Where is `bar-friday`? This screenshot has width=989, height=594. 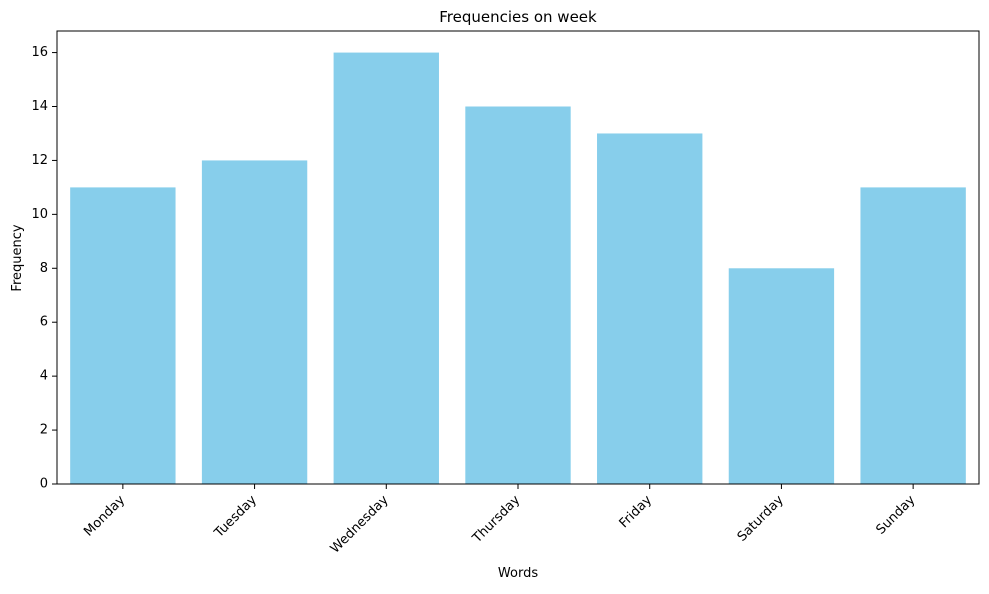 bar-friday is located at coordinates (650, 308).